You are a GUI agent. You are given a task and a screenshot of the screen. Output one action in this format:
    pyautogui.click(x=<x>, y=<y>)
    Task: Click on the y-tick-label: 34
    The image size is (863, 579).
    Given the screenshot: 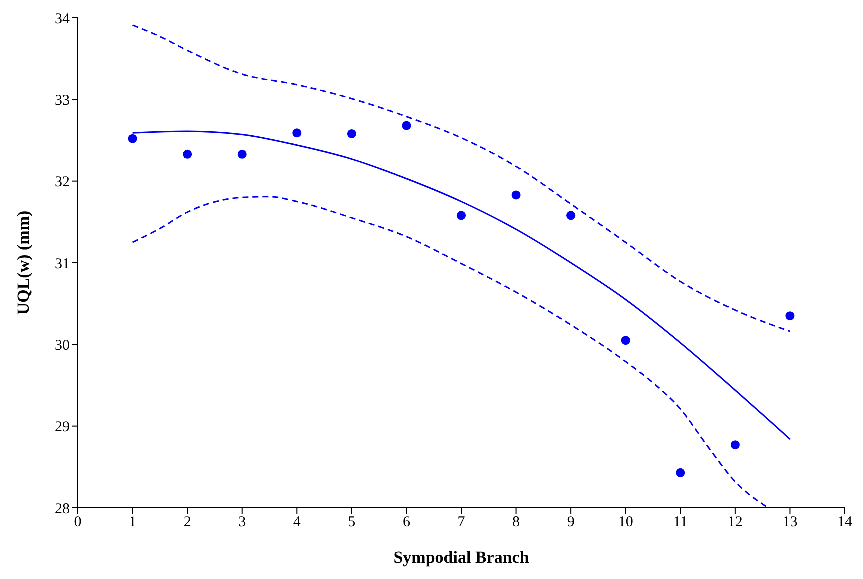 What is the action you would take?
    pyautogui.click(x=62, y=19)
    